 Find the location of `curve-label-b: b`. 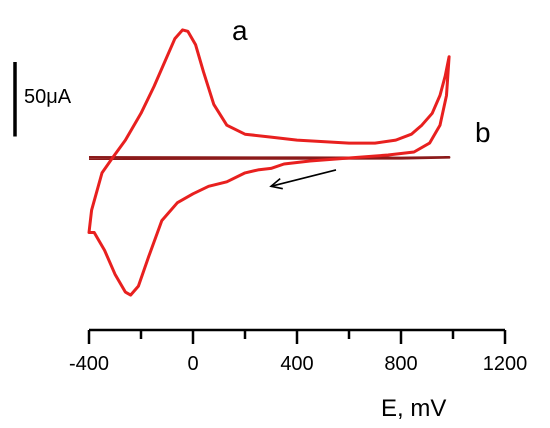

curve-label-b: b is located at coordinates (483, 132).